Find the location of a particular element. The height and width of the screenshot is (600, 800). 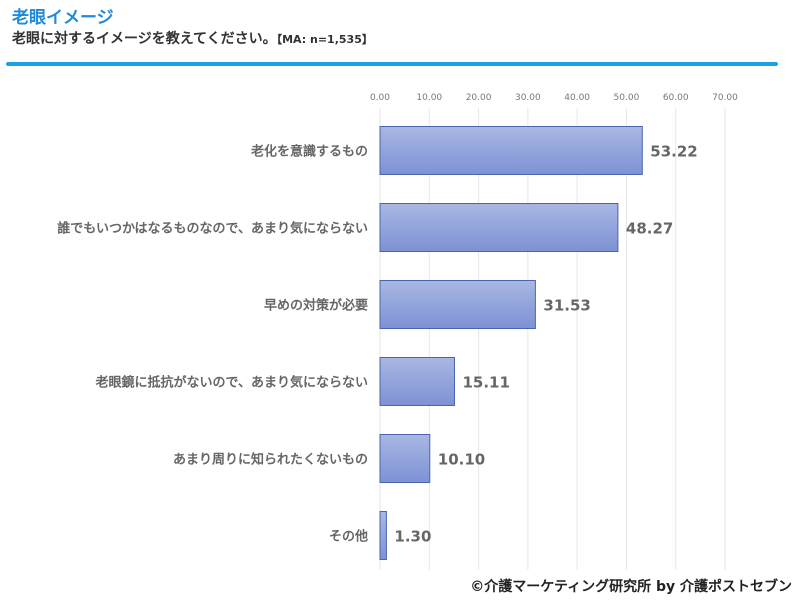

data-label: 1.30 is located at coordinates (412, 537).